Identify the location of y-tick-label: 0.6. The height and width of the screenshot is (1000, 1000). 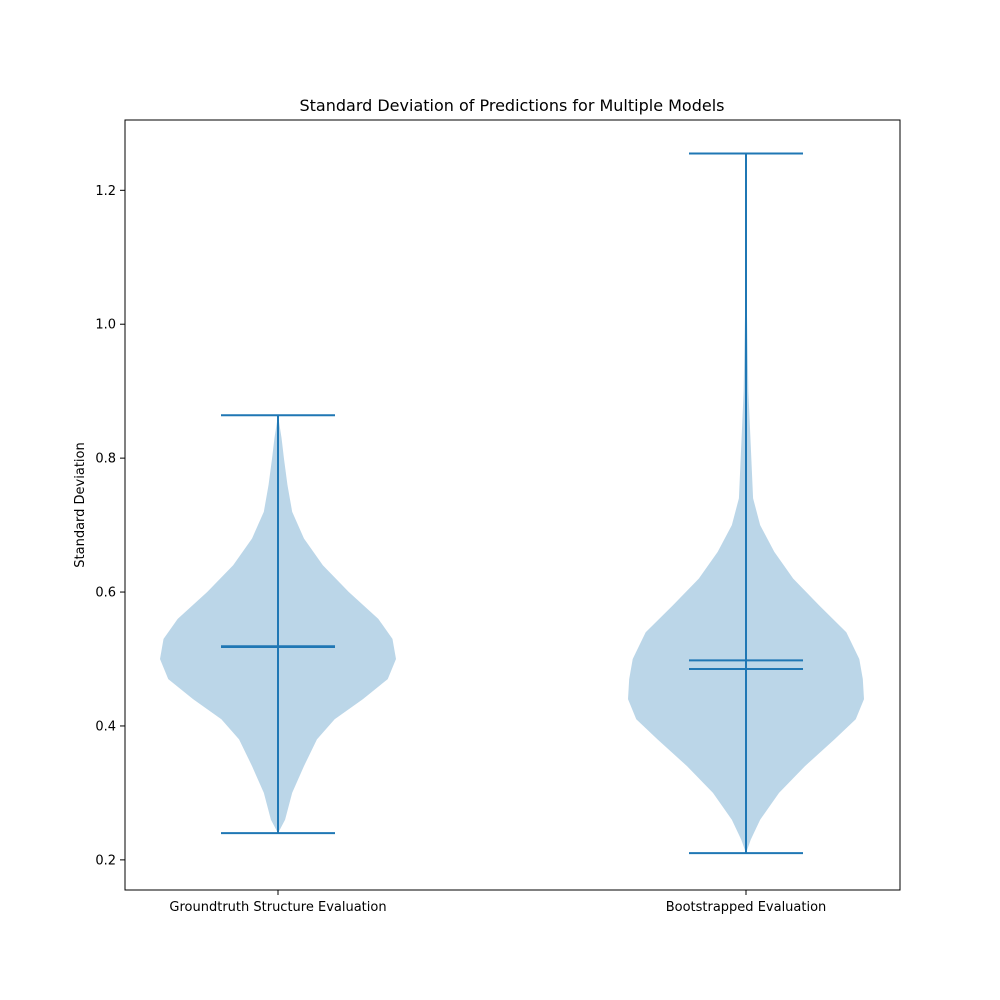
(105, 593).